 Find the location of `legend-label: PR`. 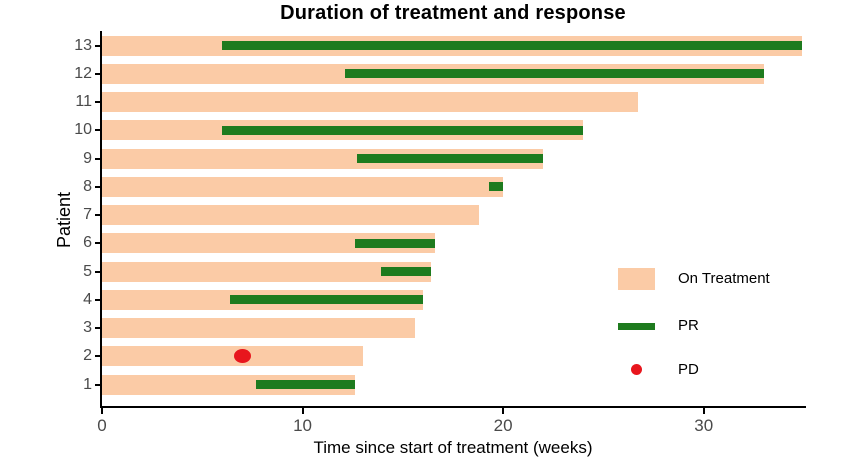

legend-label: PR is located at coordinates (688, 325).